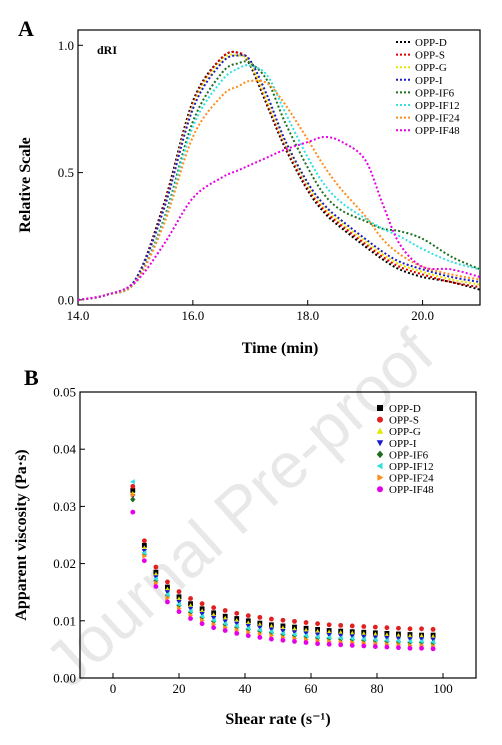  What do you see at coordinates (64, 392) in the screenshot?
I see `y-tick-label-b: 0.05` at bounding box center [64, 392].